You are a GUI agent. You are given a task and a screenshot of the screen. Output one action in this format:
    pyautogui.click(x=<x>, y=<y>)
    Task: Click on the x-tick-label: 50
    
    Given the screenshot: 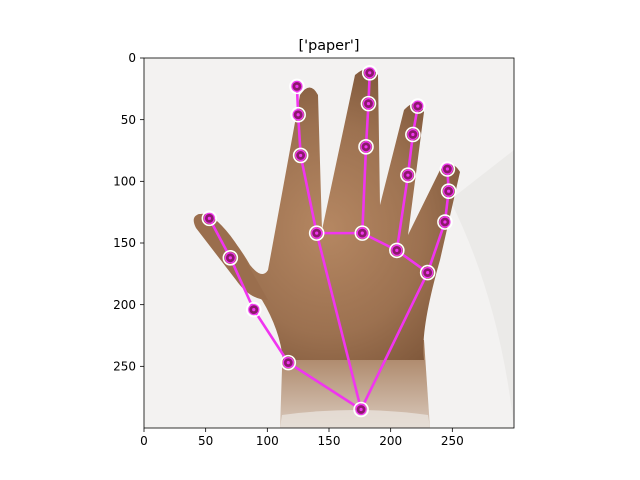 What is the action you would take?
    pyautogui.click(x=205, y=441)
    